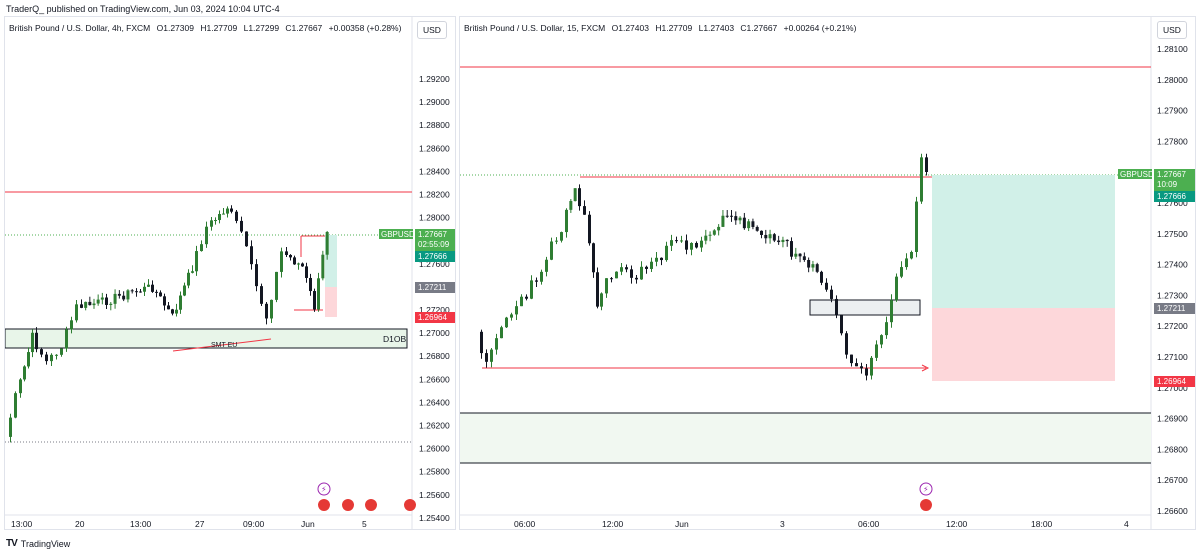 The width and height of the screenshot is (1200, 554). What do you see at coordinates (434, 218) in the screenshot?
I see `price-tick-label: 1.28000` at bounding box center [434, 218].